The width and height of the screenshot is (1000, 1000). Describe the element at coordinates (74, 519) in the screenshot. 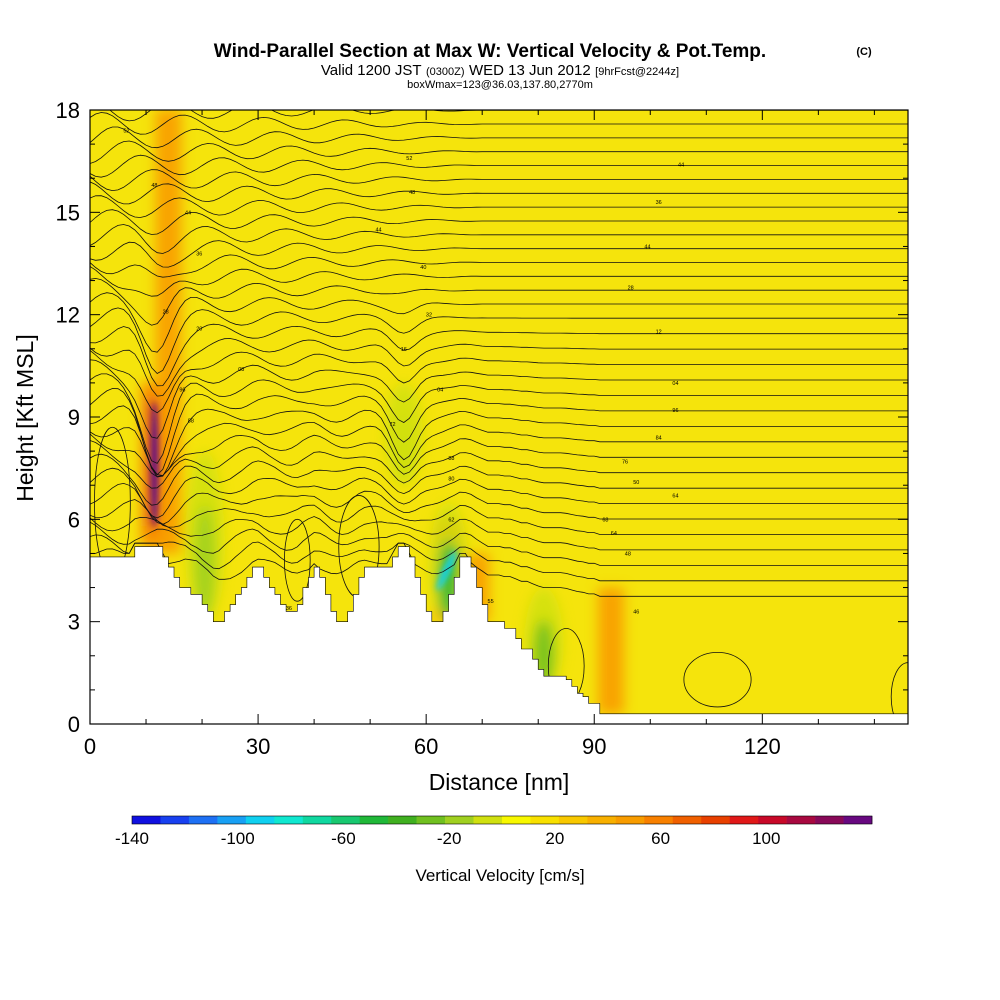

I see `y-tick-label: 6` at that location.